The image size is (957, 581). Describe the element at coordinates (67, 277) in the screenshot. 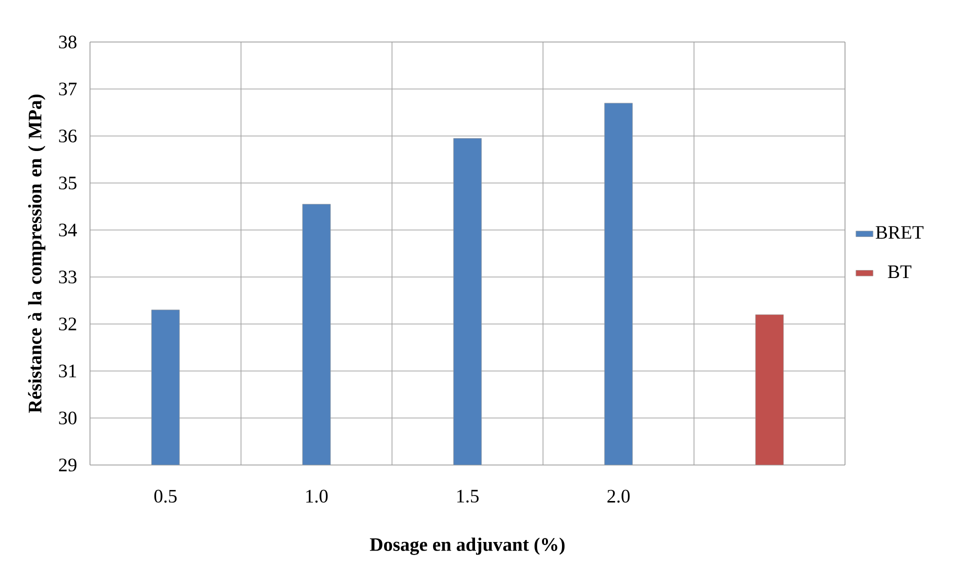

I see `y-tick-label: 33` at that location.